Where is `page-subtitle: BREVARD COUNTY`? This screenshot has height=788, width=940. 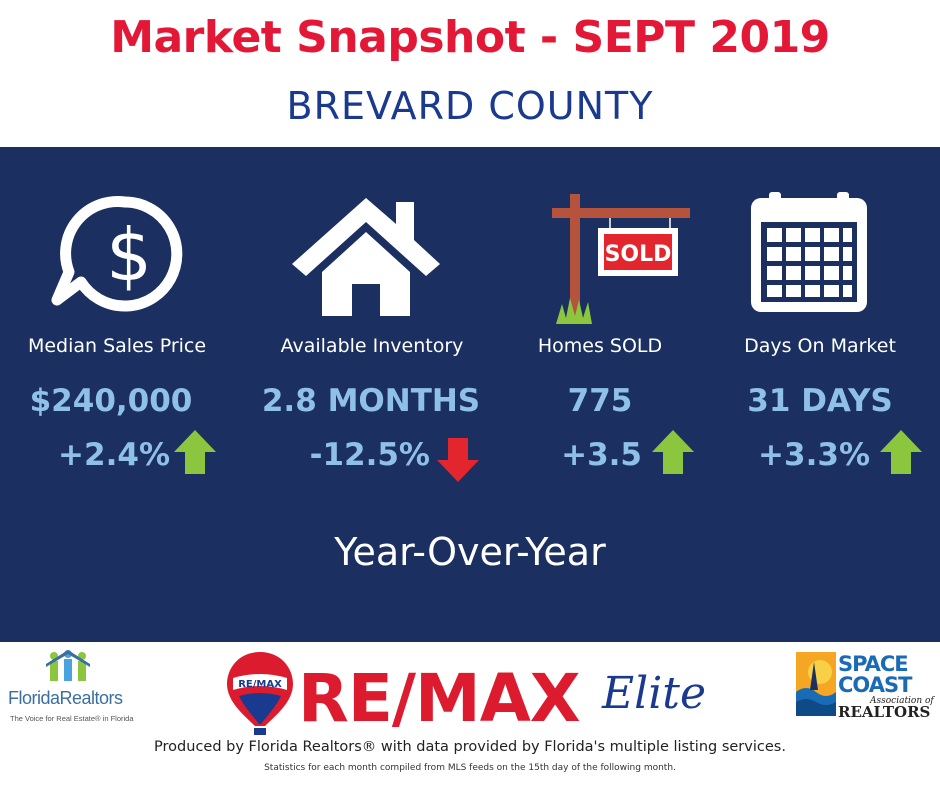 page-subtitle: BREVARD COUNTY is located at coordinates (470, 106).